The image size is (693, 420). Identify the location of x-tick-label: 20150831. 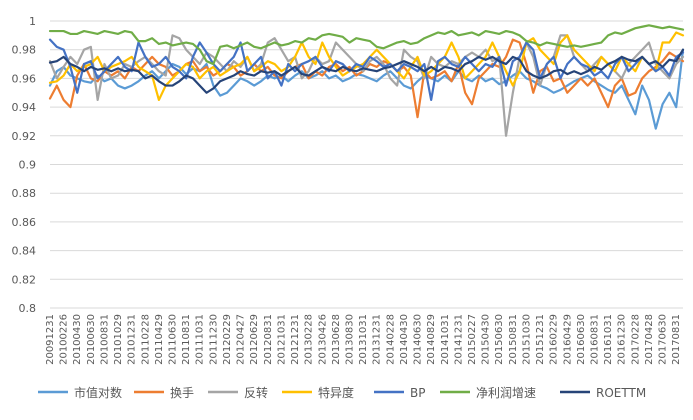
(513, 339).